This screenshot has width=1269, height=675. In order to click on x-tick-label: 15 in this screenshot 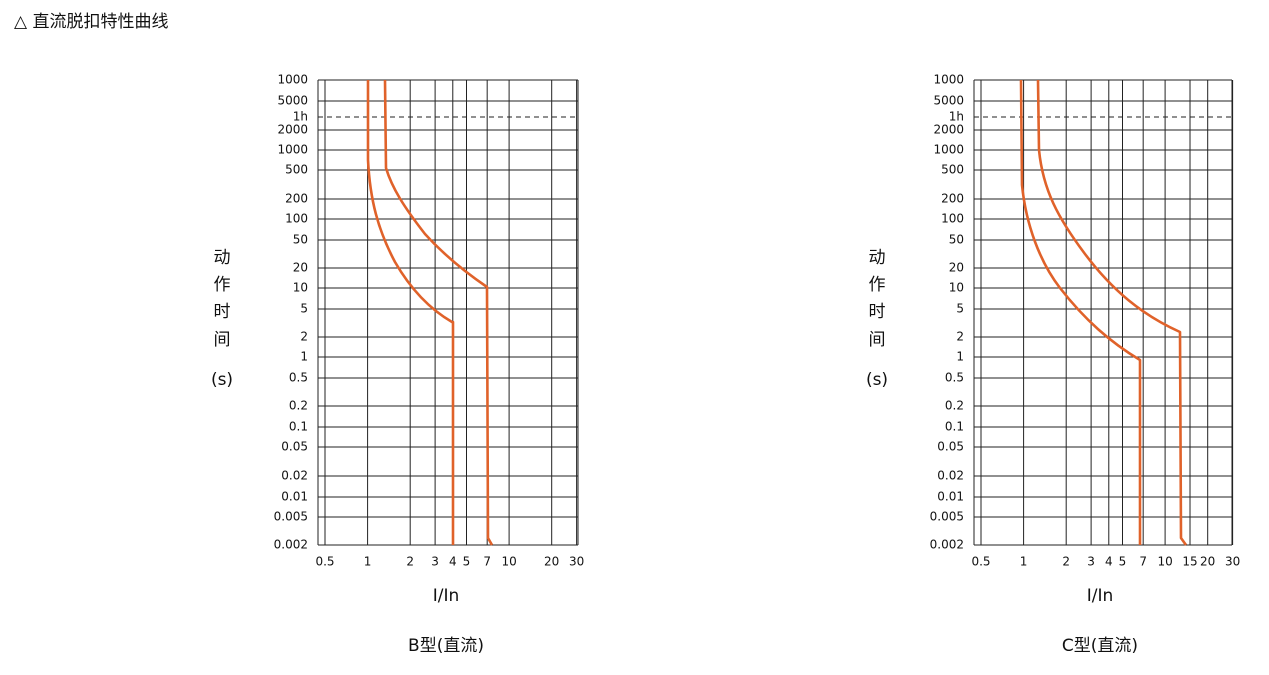, I will do `click(1189, 562)`.